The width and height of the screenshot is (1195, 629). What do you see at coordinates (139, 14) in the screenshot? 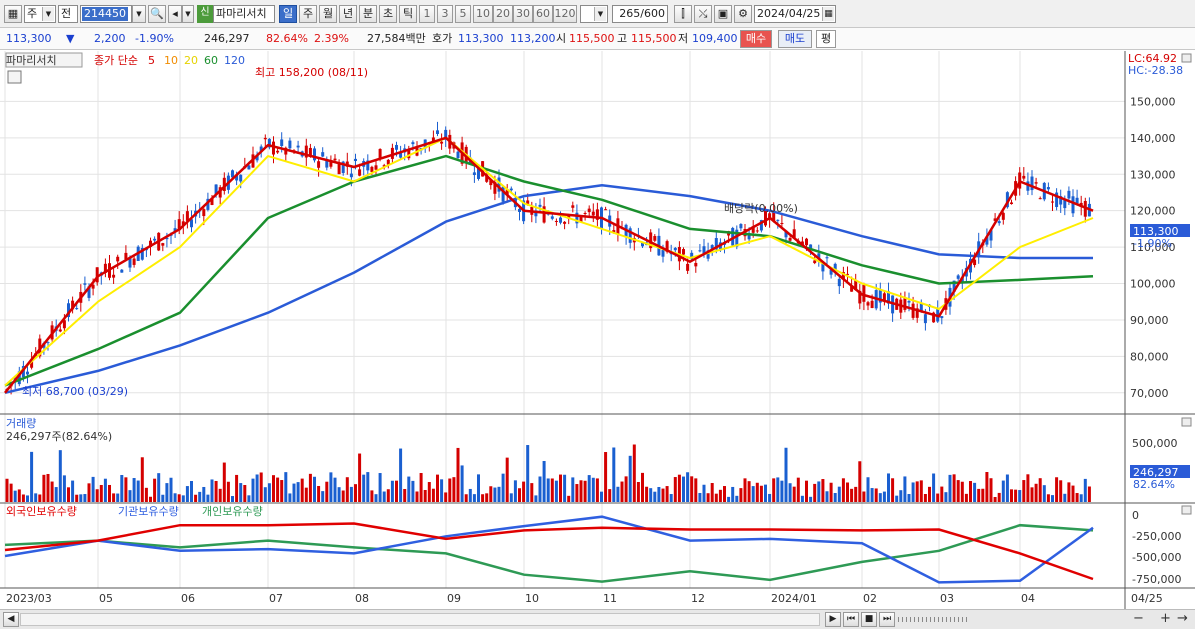
I see `code-dropdown-button: ▼` at bounding box center [139, 14].